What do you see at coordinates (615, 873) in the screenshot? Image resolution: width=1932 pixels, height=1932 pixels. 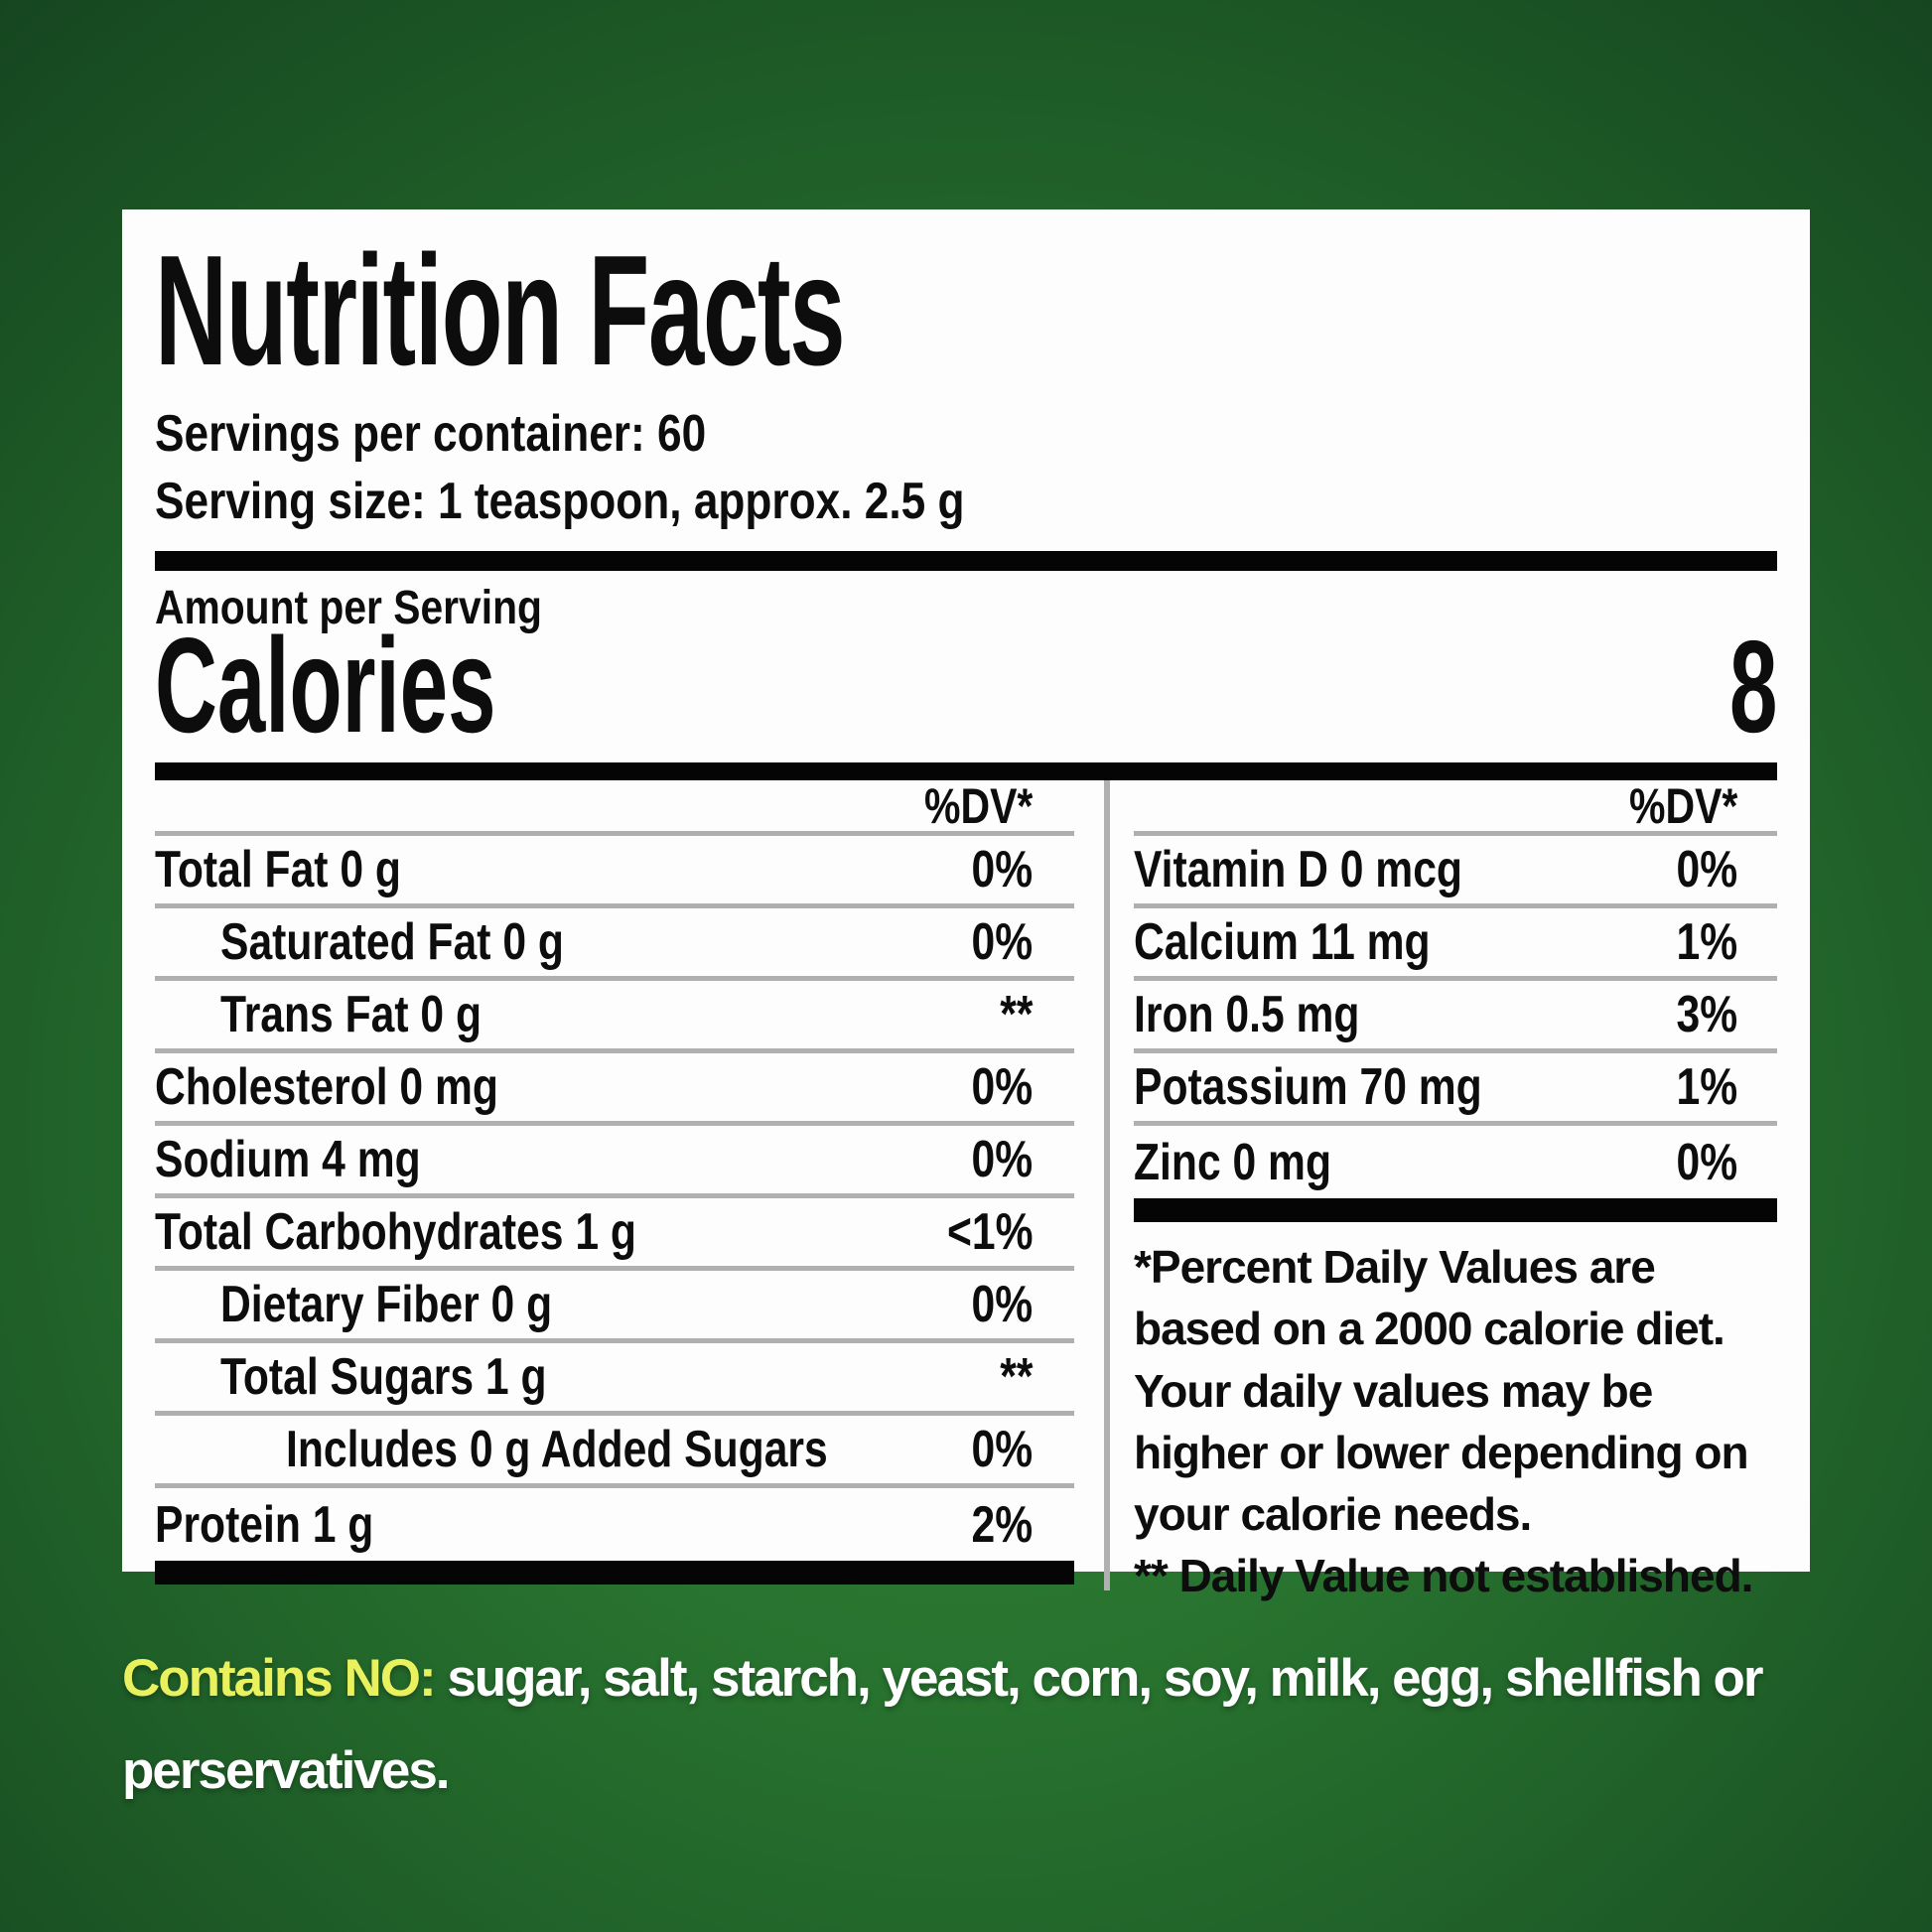 I see `nutrient-row: Total Fat 0 g 0%` at bounding box center [615, 873].